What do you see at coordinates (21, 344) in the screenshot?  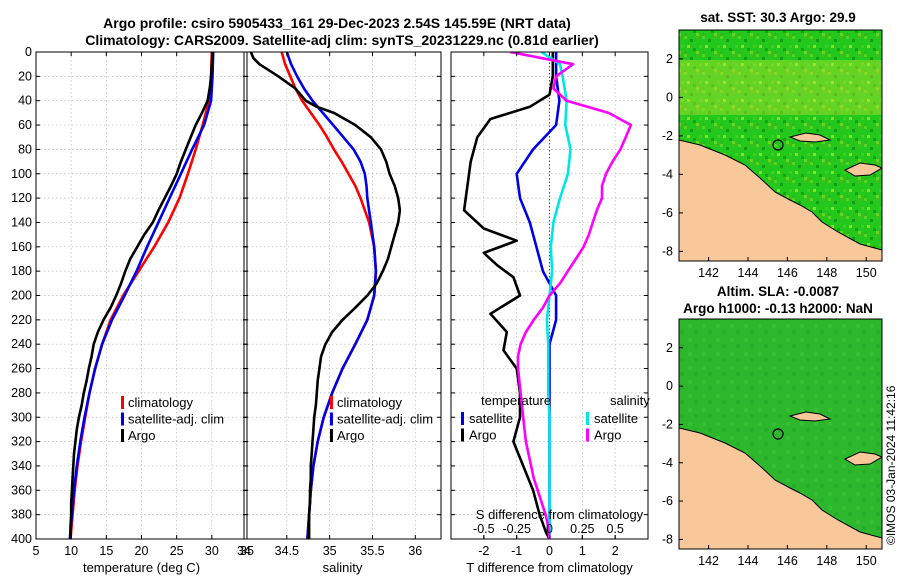 I see `y-tick-label: 240` at bounding box center [21, 344].